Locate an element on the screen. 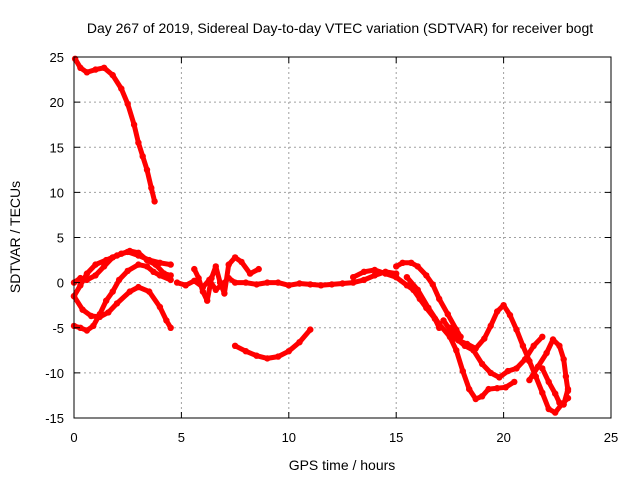  y-tick-label: 10 is located at coordinates (57, 192).